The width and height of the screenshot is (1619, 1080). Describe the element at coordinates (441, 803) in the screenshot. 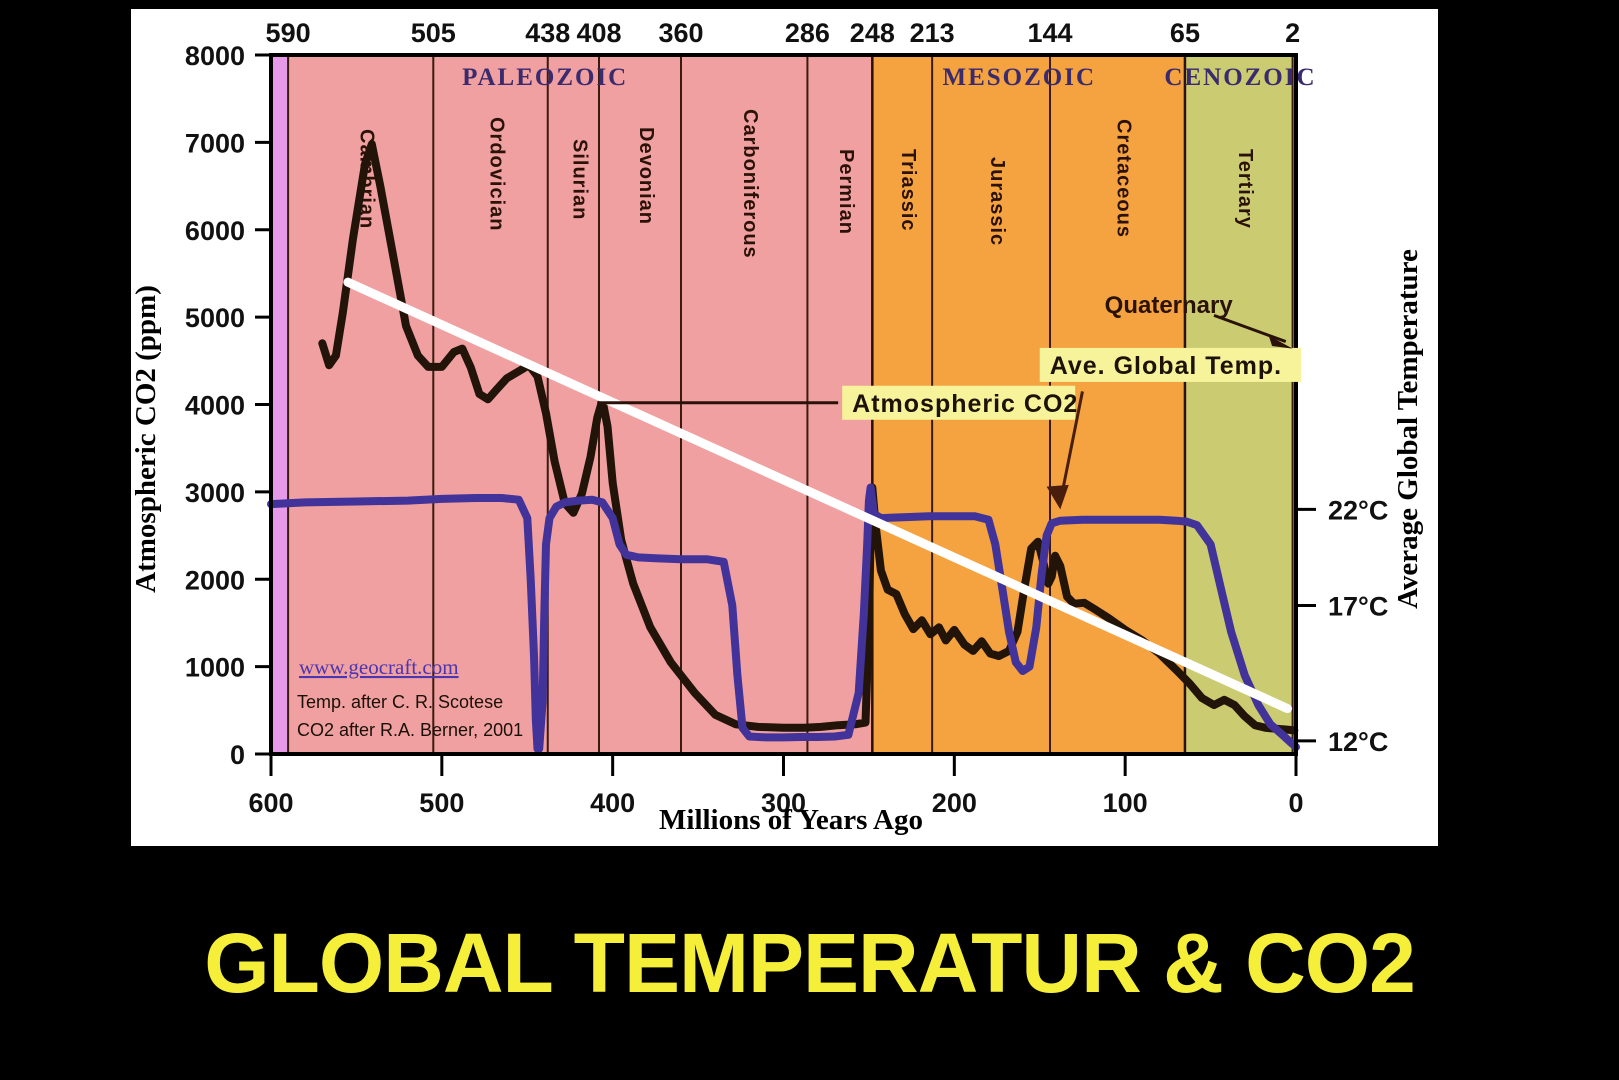

I see `x-tick-label: 500` at that location.